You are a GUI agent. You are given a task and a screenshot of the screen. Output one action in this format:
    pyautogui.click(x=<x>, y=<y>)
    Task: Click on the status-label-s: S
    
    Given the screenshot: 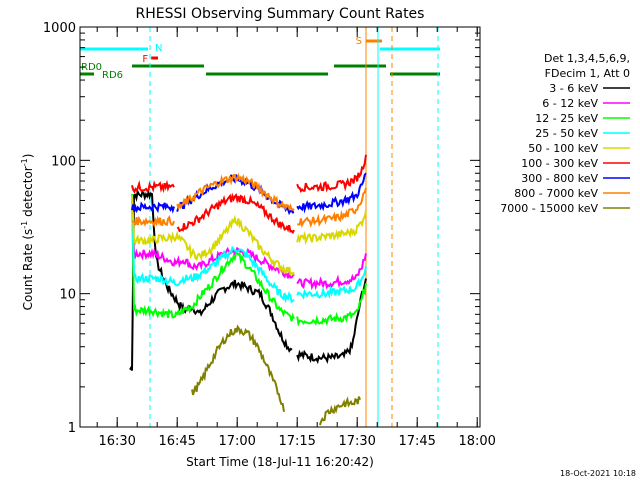 What is the action you would take?
    pyautogui.click(x=359, y=41)
    